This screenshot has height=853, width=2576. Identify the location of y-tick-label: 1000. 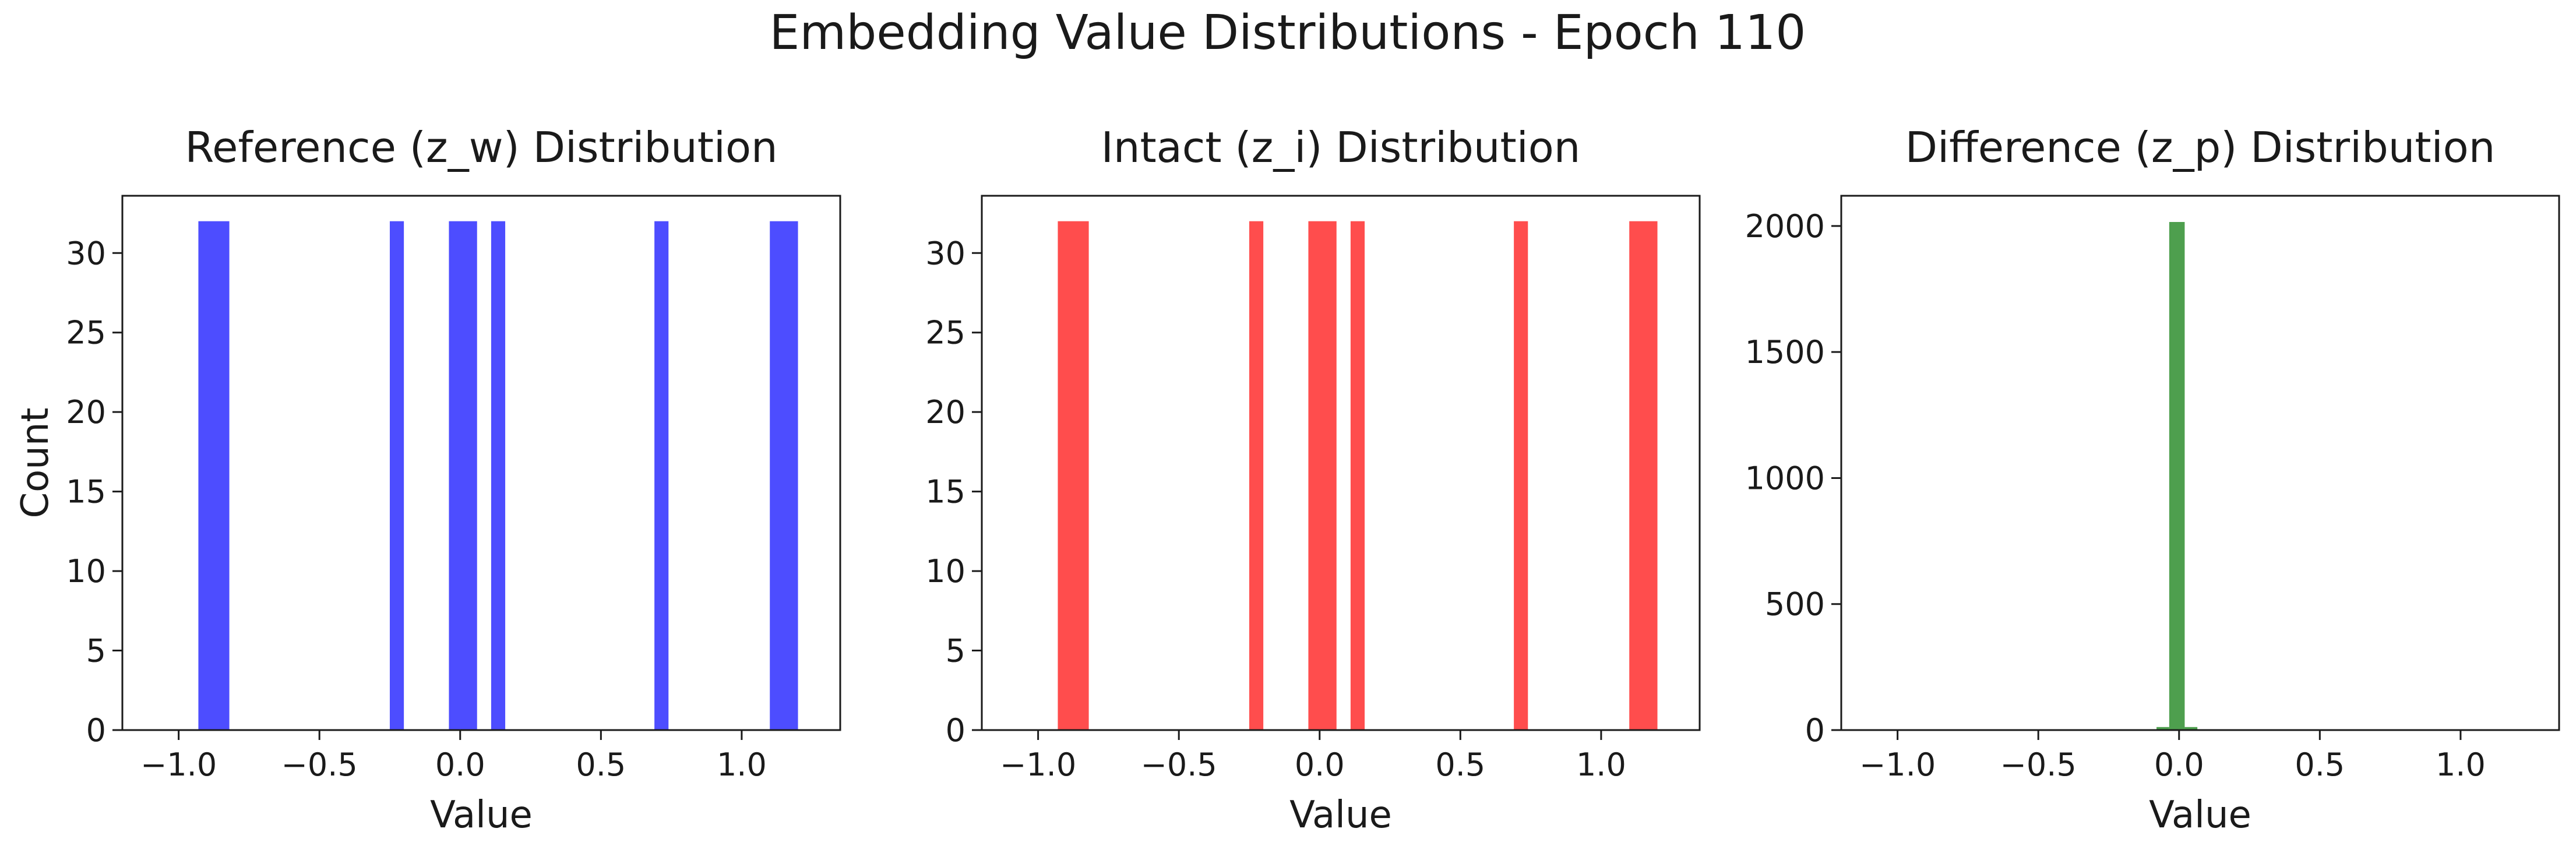
(1785, 478).